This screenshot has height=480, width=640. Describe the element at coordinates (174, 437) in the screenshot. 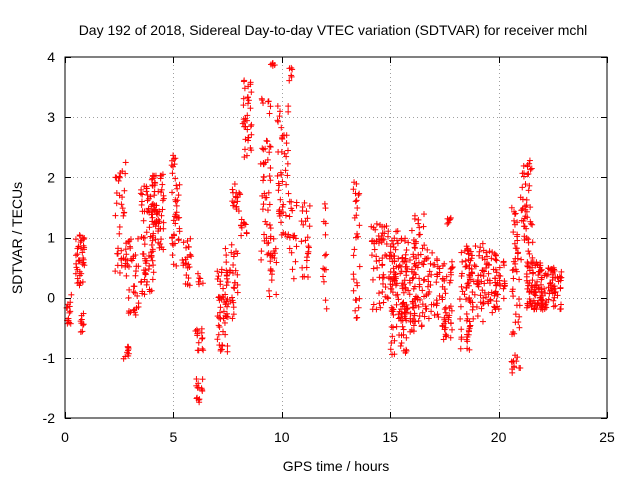

I see `x-tick-label: 5` at that location.